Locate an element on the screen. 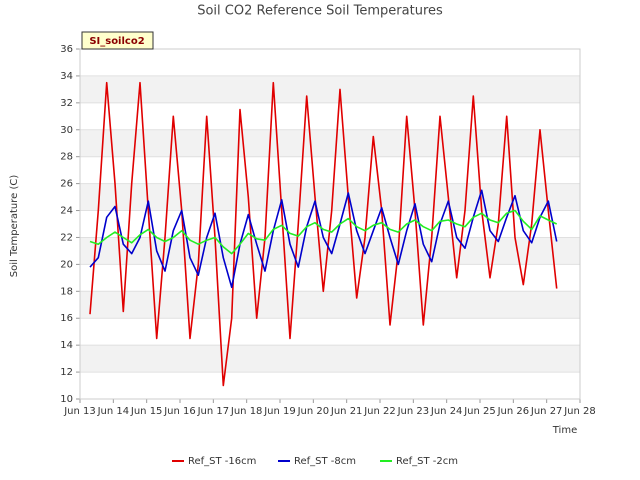  y-tick-label: 20 is located at coordinates (66, 264).